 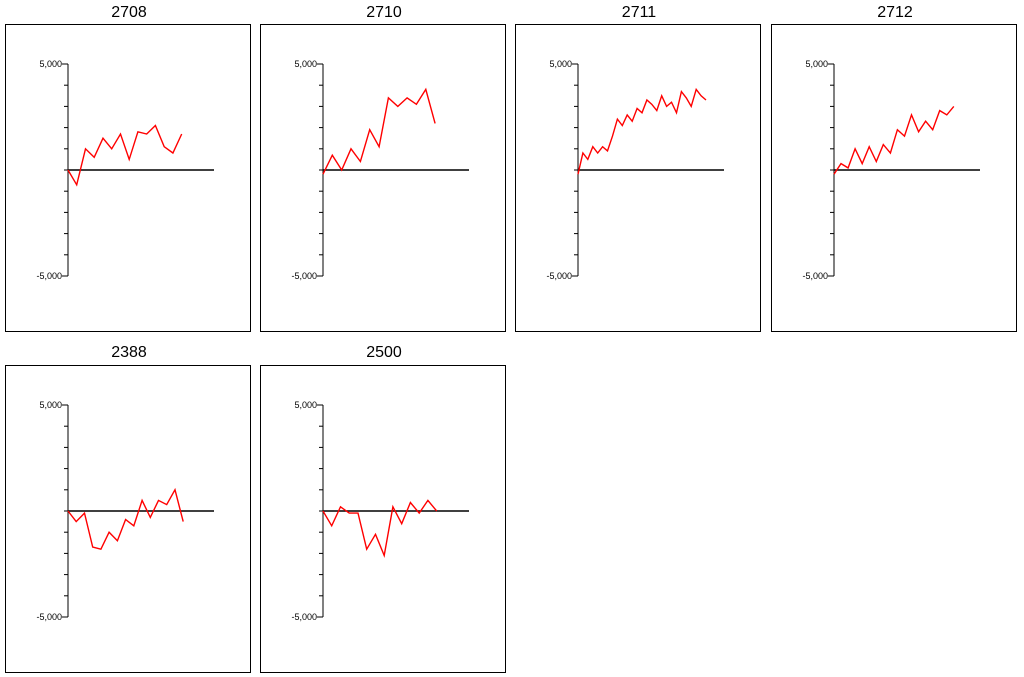 What do you see at coordinates (129, 352) in the screenshot?
I see `chart-title: 2388` at bounding box center [129, 352].